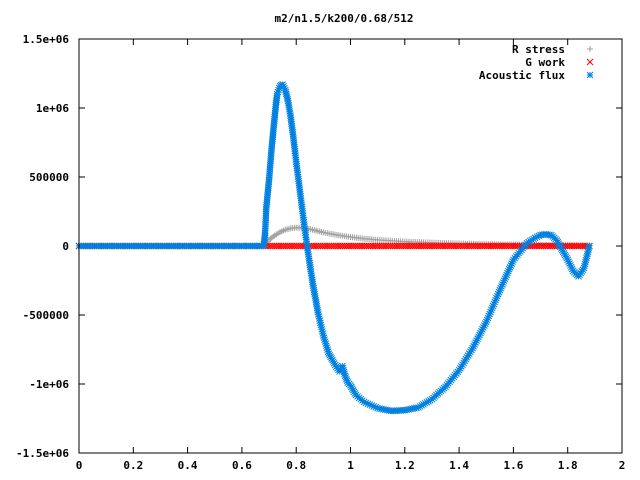  Describe the element at coordinates (42, 453) in the screenshot. I see `y-tick-label: -1.5e+06` at that location.